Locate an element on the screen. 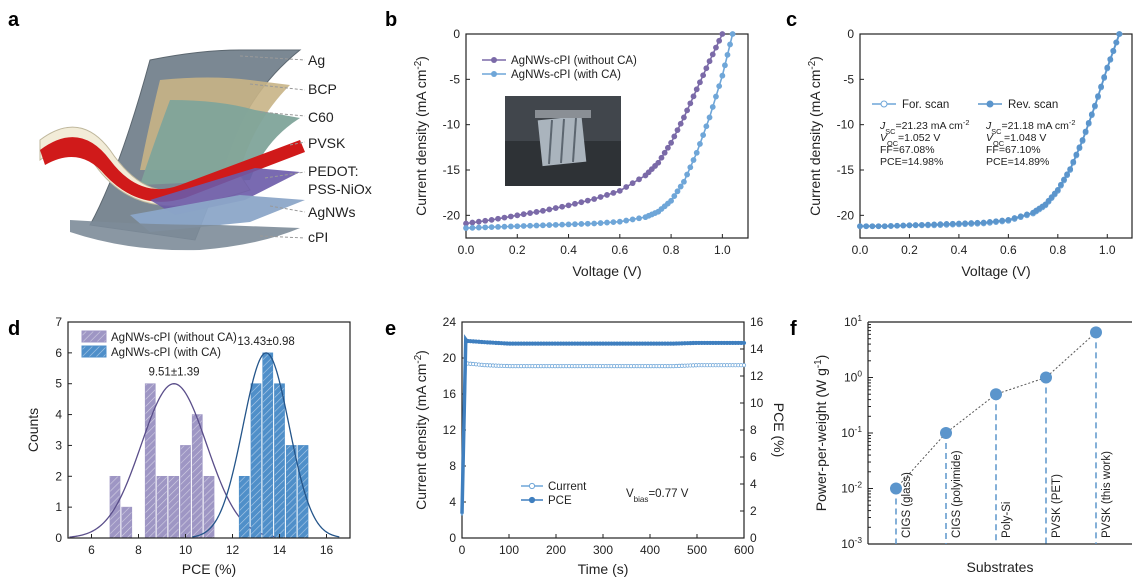  annotation-0-3: PCE=14.98% is located at coordinates (911, 162).